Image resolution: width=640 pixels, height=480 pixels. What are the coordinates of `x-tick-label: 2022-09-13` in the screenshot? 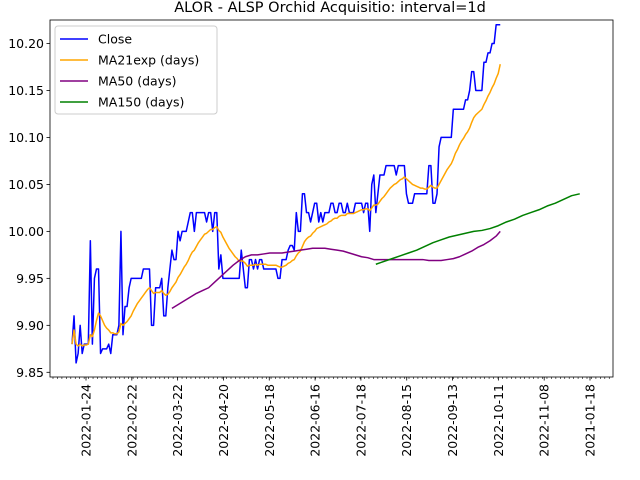 It's located at (452, 420).